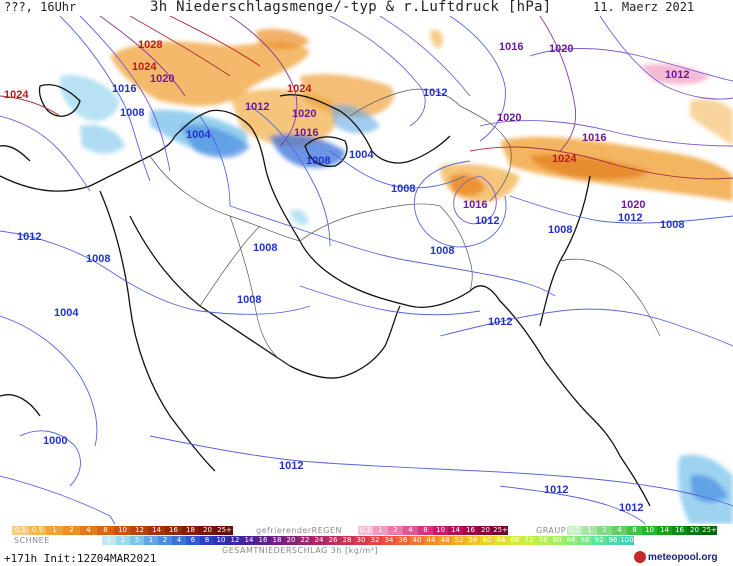 This screenshot has height=566, width=733. Describe the element at coordinates (417, 540) in the screenshot. I see `legend-swatch: 40` at that location.